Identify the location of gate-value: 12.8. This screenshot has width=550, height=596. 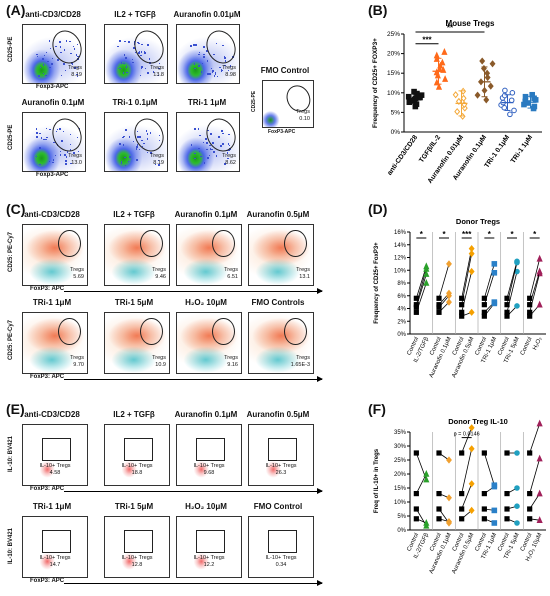
(137, 565).